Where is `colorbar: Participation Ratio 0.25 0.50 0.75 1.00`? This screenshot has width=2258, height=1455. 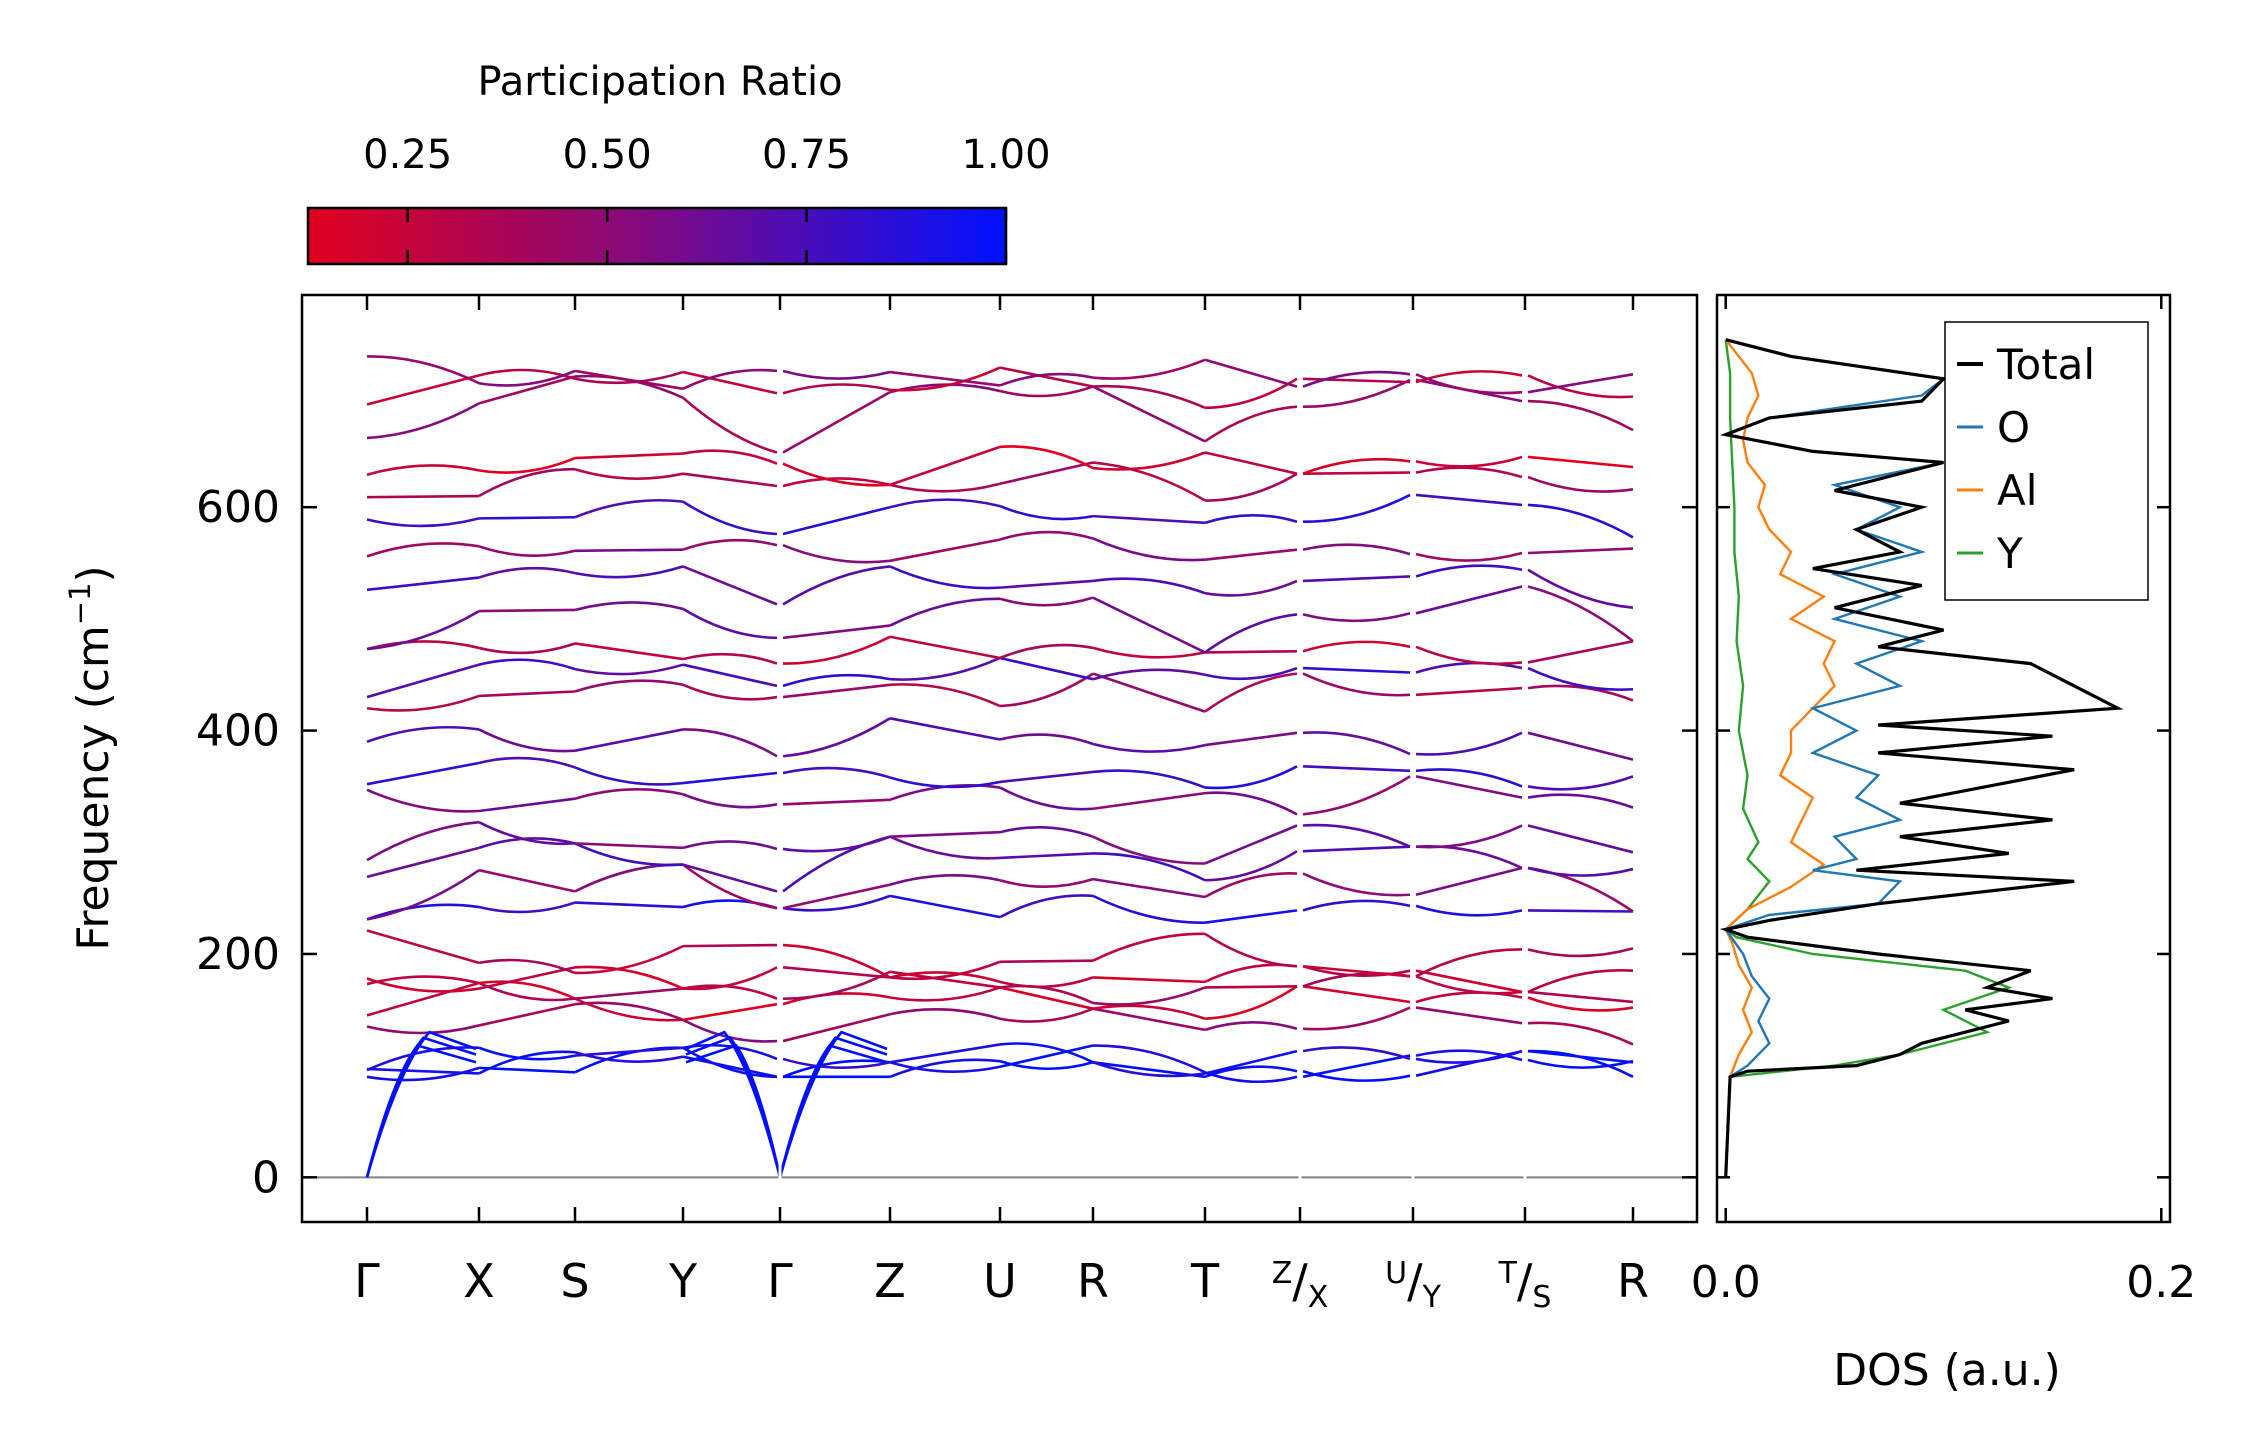
colorbar: Participation Ratio 0.25 0.50 0.75 1.00 is located at coordinates (678, 162).